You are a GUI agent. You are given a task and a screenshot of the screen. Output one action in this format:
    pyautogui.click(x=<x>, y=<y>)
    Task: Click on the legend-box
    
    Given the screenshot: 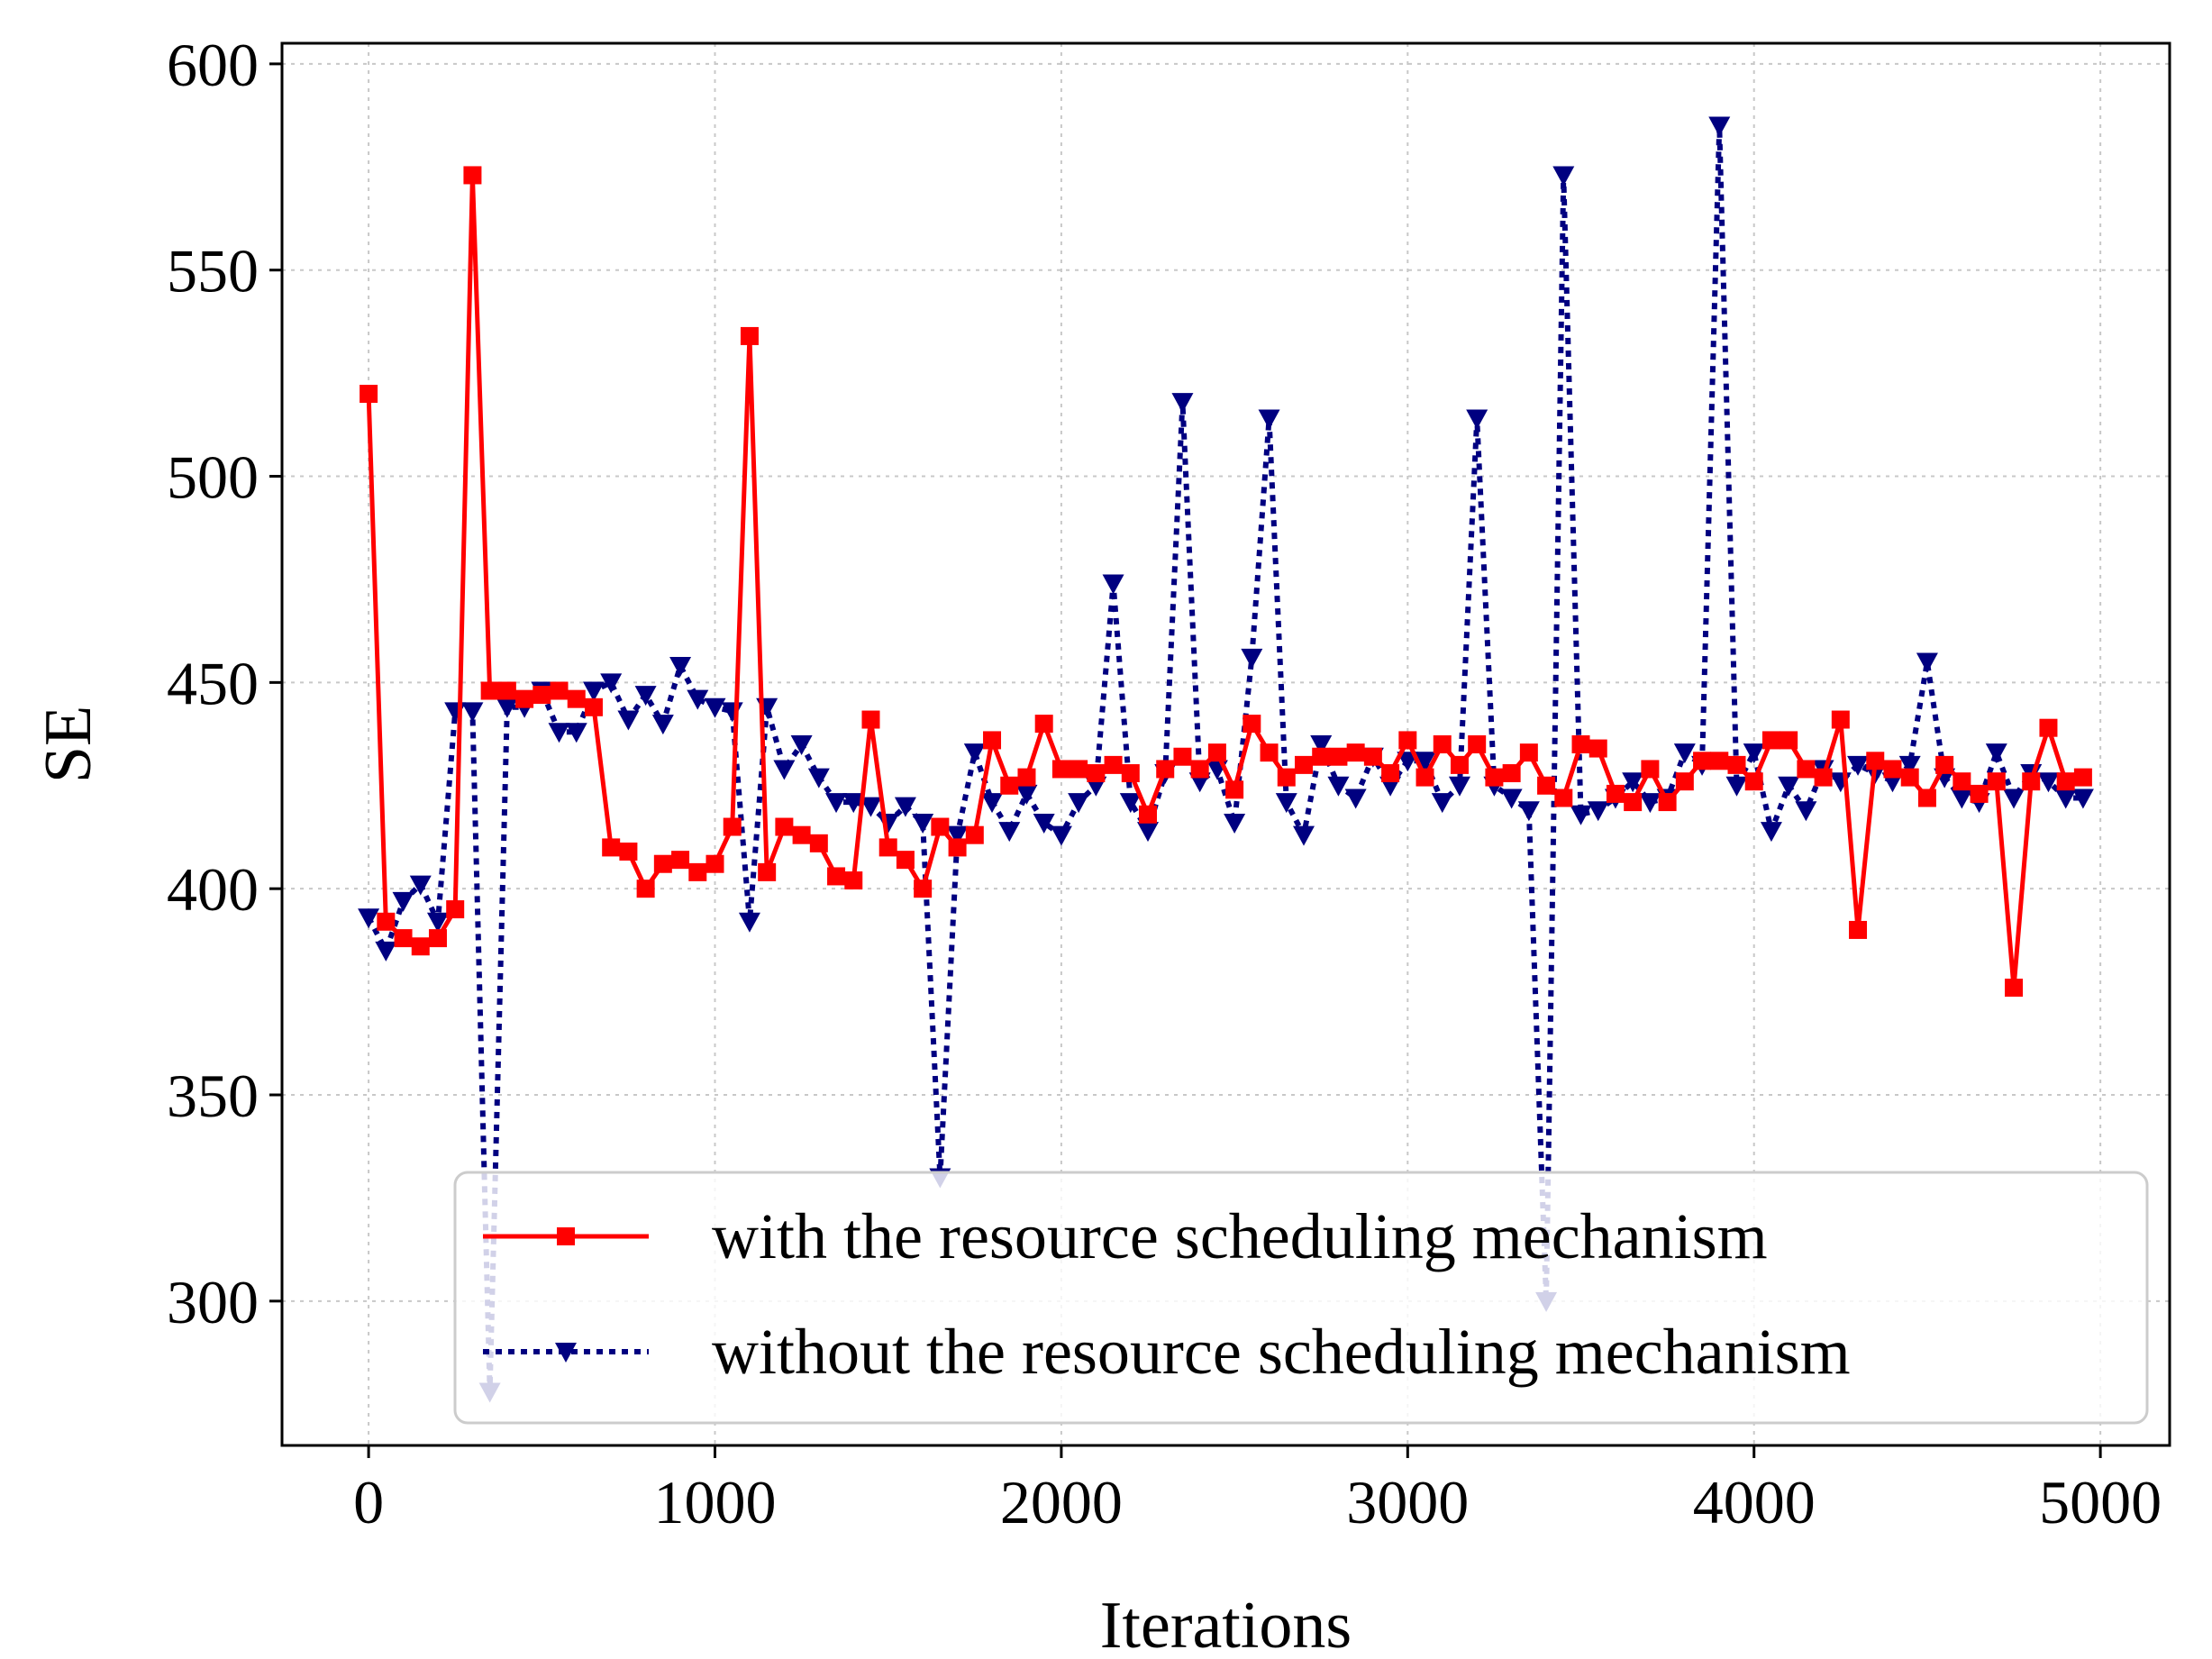 What is the action you would take?
    pyautogui.click(x=1301, y=1298)
    